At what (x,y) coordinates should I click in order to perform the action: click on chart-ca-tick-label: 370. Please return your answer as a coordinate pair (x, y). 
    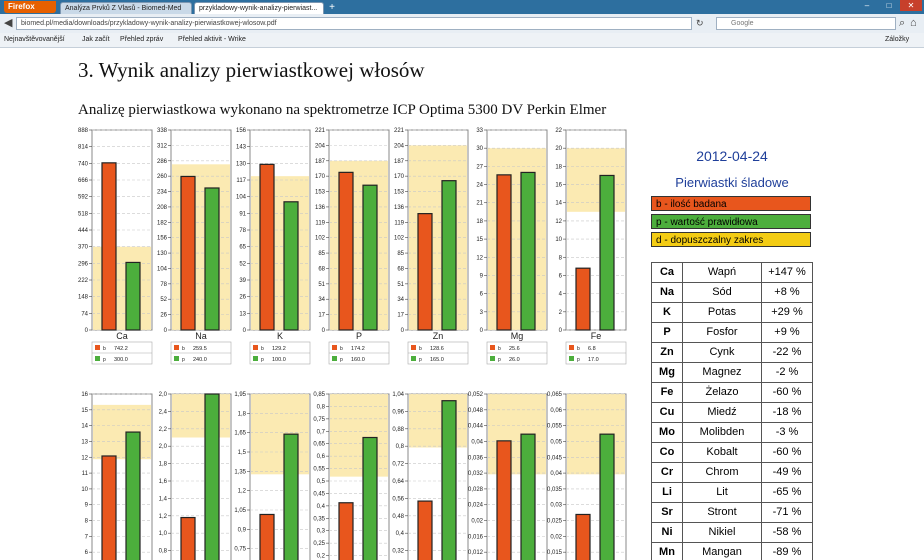
    Looking at the image, I should click on (83, 248).